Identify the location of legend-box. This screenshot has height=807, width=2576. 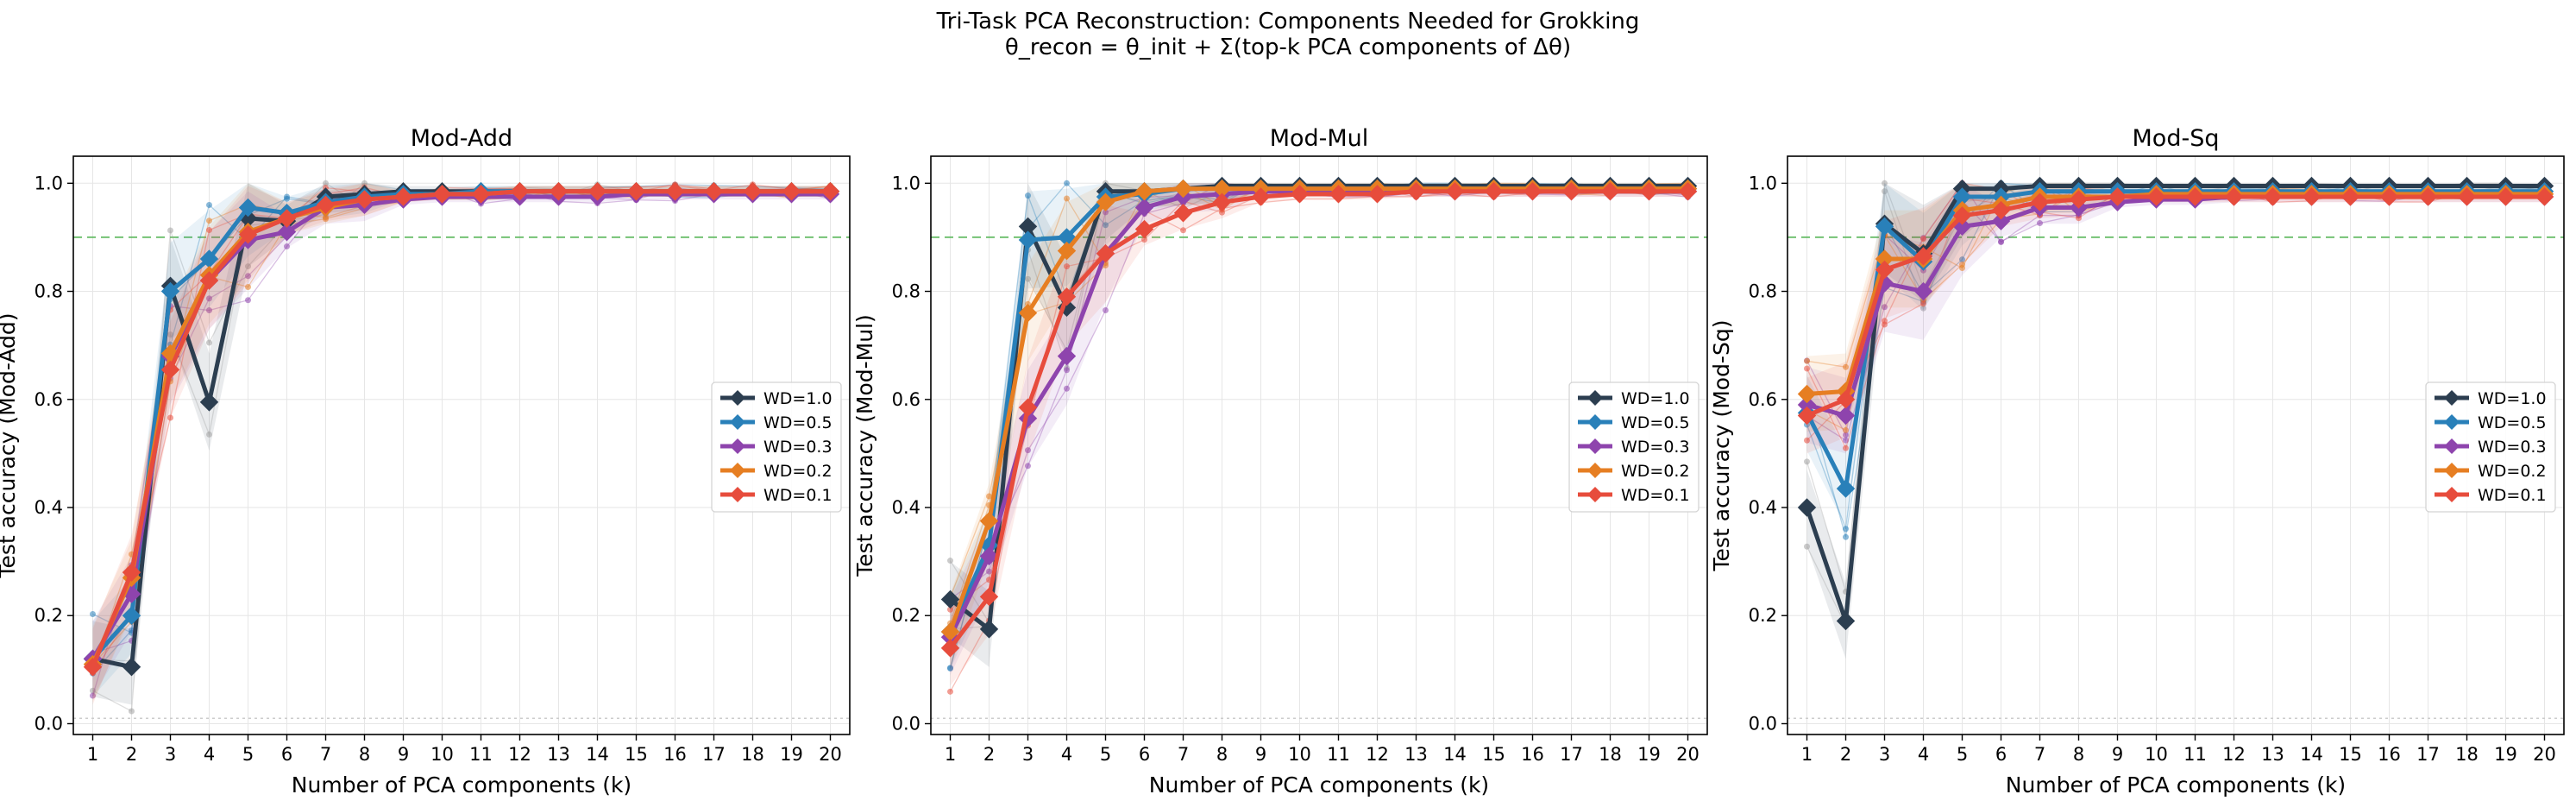
(2490, 447).